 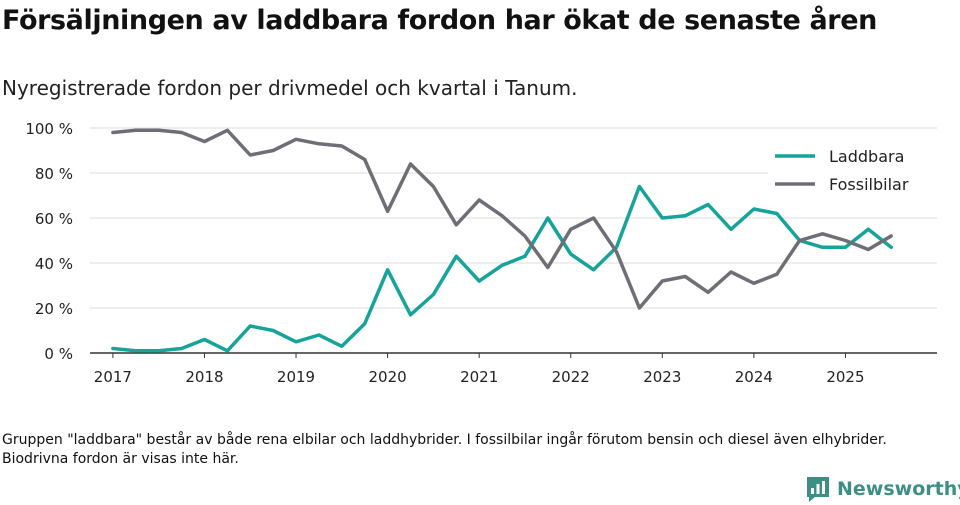 I want to click on brand-name: Newsworthy, so click(x=898, y=489).